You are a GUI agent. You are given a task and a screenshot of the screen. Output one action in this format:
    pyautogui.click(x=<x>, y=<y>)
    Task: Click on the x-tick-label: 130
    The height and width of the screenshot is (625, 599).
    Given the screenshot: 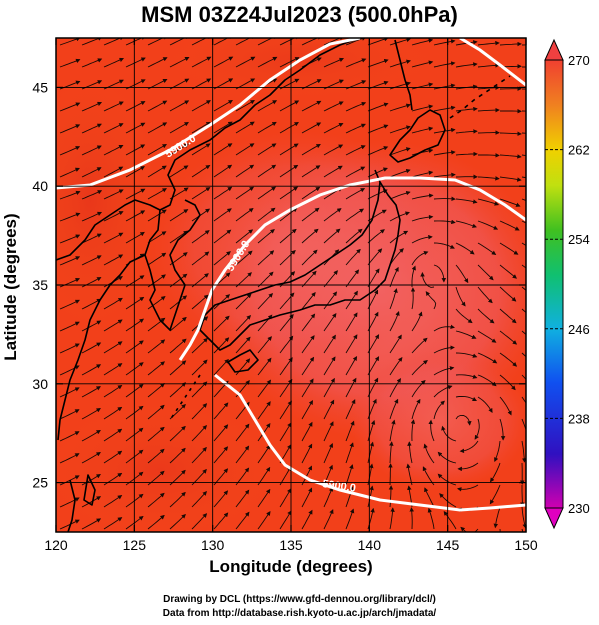 What is the action you would take?
    pyautogui.click(x=213, y=545)
    